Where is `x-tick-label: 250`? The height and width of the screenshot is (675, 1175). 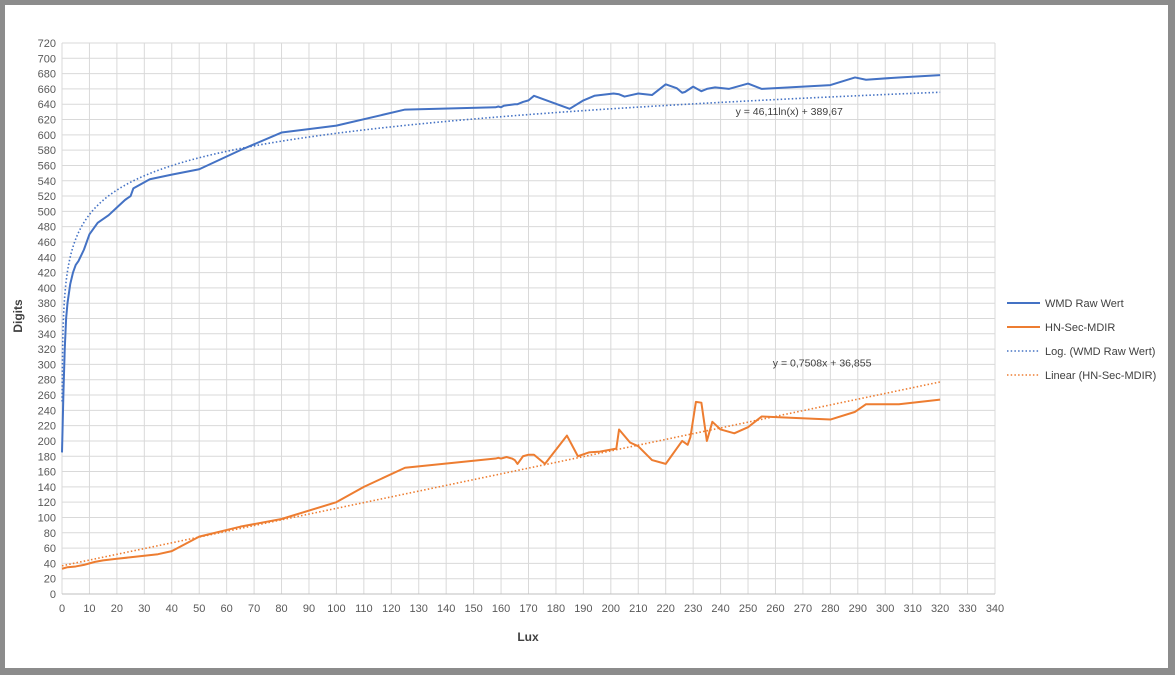
x-tick-label: 250 is located at coordinates (748, 609).